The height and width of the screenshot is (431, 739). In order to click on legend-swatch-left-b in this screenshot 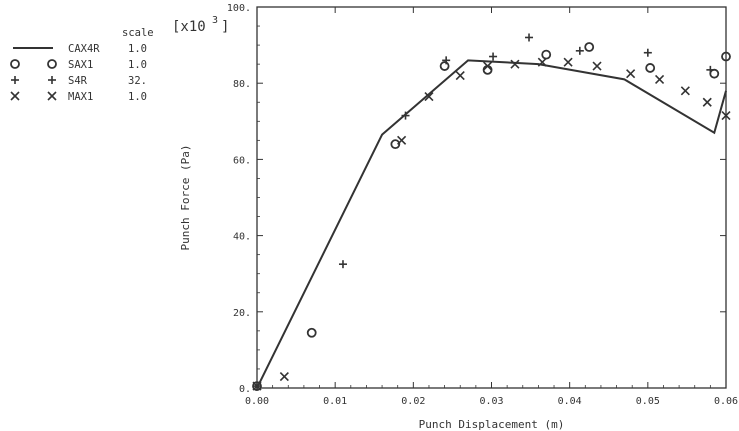, I will do `click(15, 96)`.